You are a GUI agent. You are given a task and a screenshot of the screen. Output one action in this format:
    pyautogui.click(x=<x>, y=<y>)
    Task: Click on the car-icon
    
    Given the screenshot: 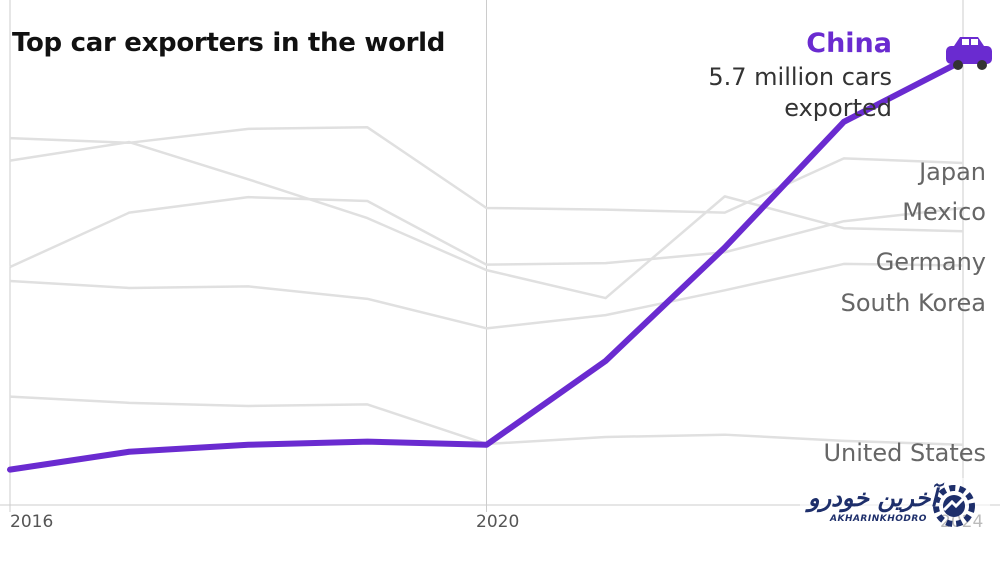 What is the action you would take?
    pyautogui.click(x=969, y=53)
    